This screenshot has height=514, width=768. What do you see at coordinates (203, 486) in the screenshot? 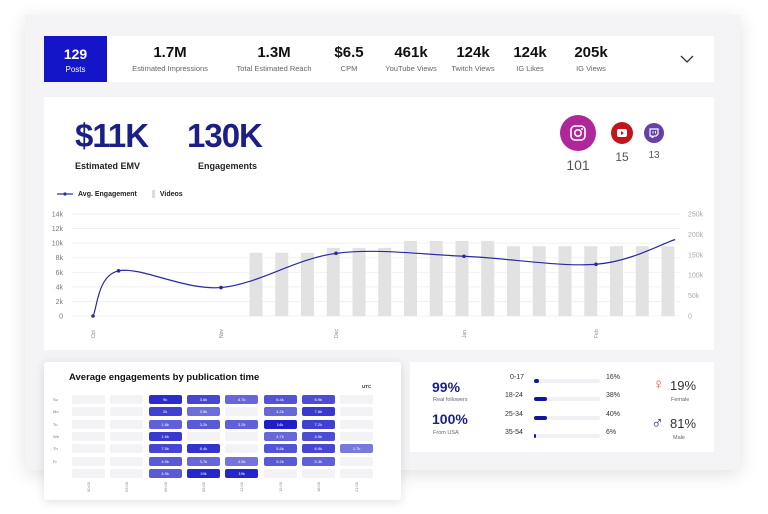
I see `heatmap-col-label: 09:00` at bounding box center [203, 486].